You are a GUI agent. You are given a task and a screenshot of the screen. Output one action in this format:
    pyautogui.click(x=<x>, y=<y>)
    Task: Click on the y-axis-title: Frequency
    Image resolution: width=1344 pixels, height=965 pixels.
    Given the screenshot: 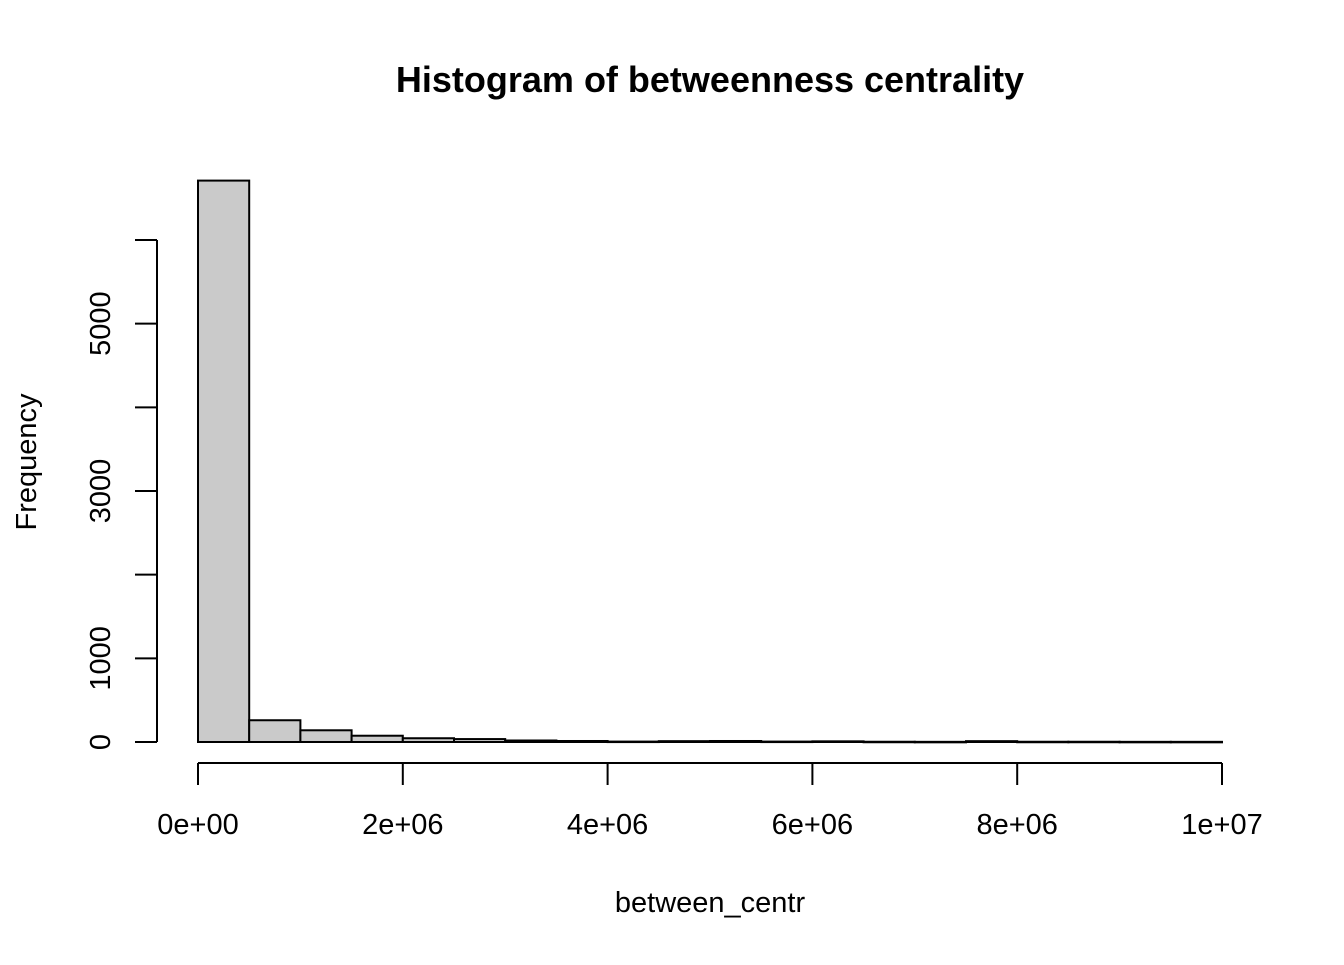 What is the action you would take?
    pyautogui.click(x=27, y=462)
    